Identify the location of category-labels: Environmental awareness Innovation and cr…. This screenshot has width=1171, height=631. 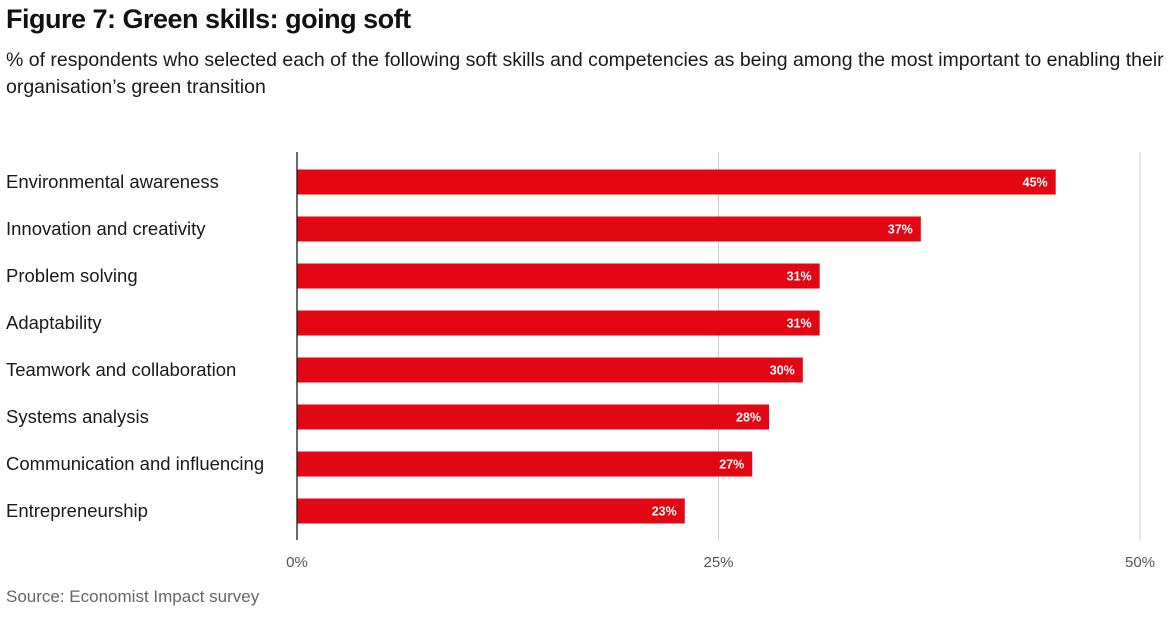
(135, 346).